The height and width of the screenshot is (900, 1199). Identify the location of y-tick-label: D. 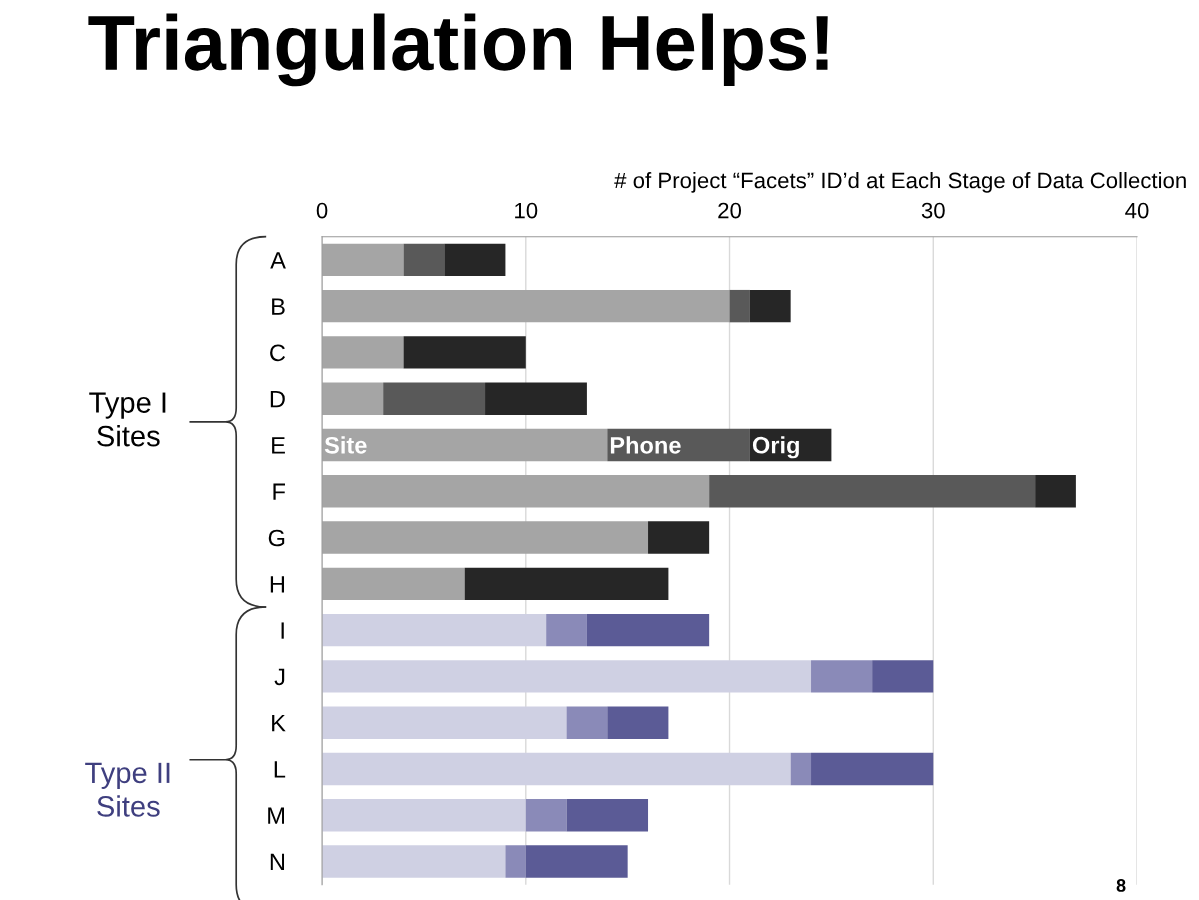
(277, 399).